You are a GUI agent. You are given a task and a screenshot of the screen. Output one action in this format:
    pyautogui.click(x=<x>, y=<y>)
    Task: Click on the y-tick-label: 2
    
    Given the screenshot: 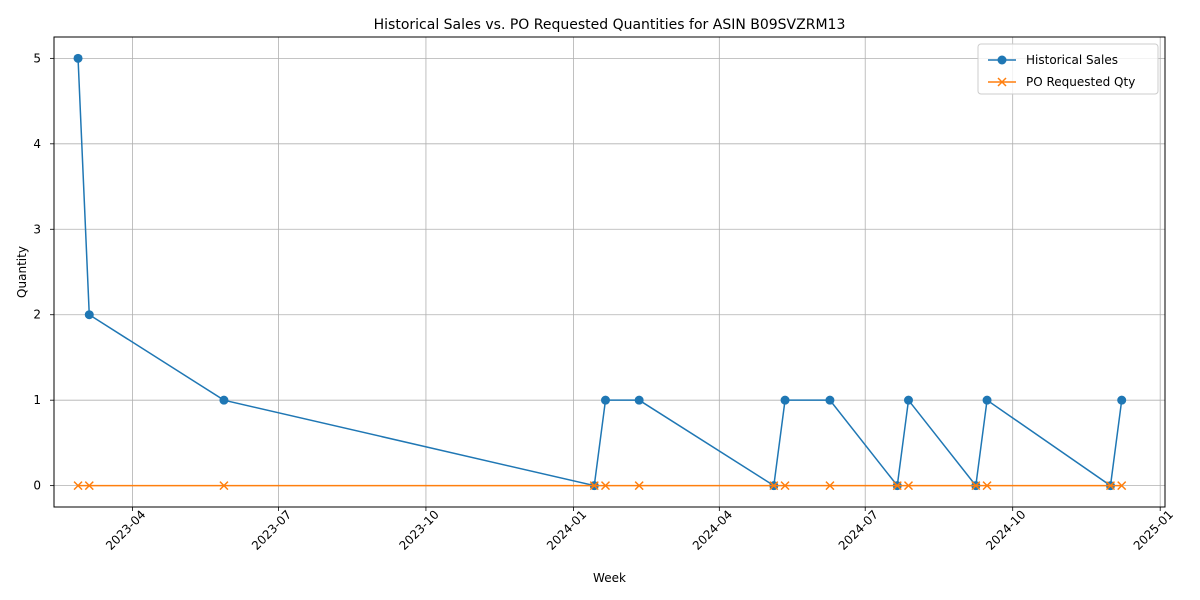 What is the action you would take?
    pyautogui.click(x=37, y=315)
    